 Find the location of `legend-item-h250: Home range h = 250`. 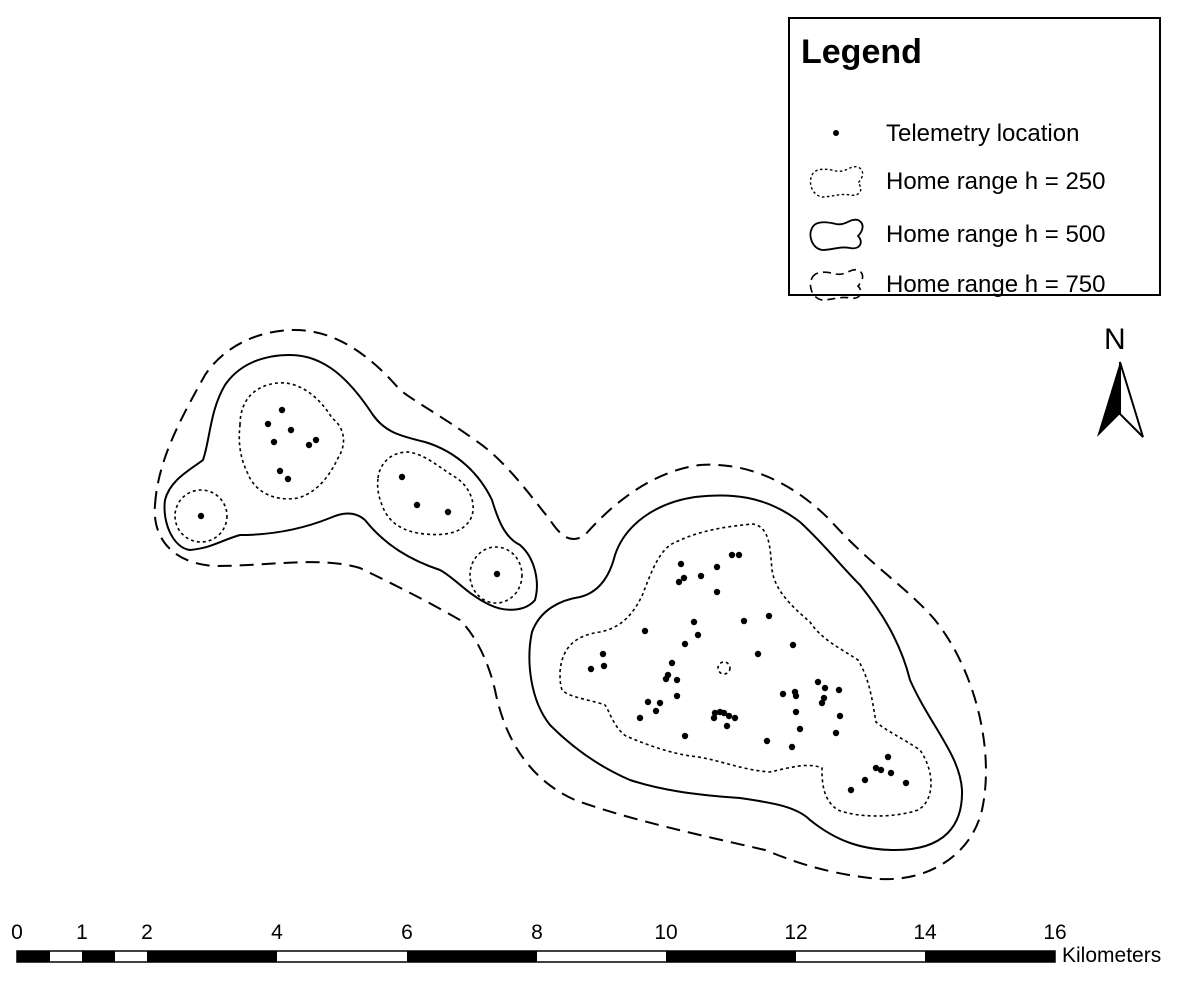

legend-item-h250: Home range h = 250 is located at coordinates (974, 181).